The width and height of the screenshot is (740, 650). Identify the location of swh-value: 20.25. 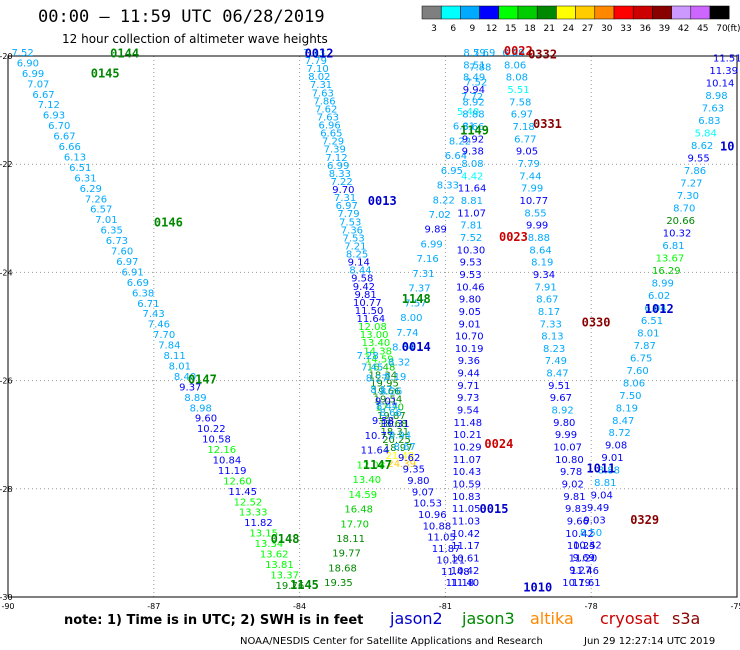
(396, 440).